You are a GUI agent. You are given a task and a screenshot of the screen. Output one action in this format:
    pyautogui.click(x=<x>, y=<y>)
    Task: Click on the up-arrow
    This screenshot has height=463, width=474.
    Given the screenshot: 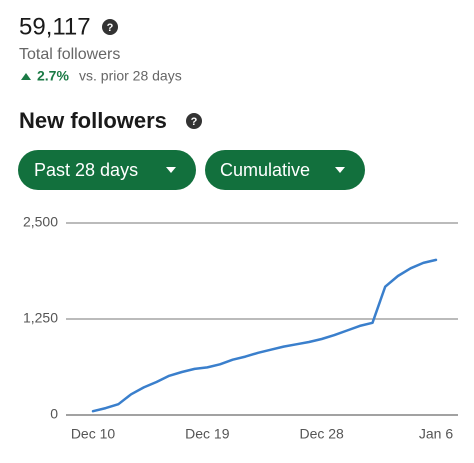 What is the action you would take?
    pyautogui.click(x=26, y=76)
    